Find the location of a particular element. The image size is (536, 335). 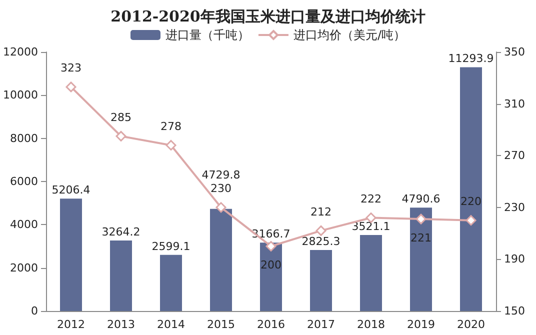

x-tick-label: 2012 is located at coordinates (71, 324).